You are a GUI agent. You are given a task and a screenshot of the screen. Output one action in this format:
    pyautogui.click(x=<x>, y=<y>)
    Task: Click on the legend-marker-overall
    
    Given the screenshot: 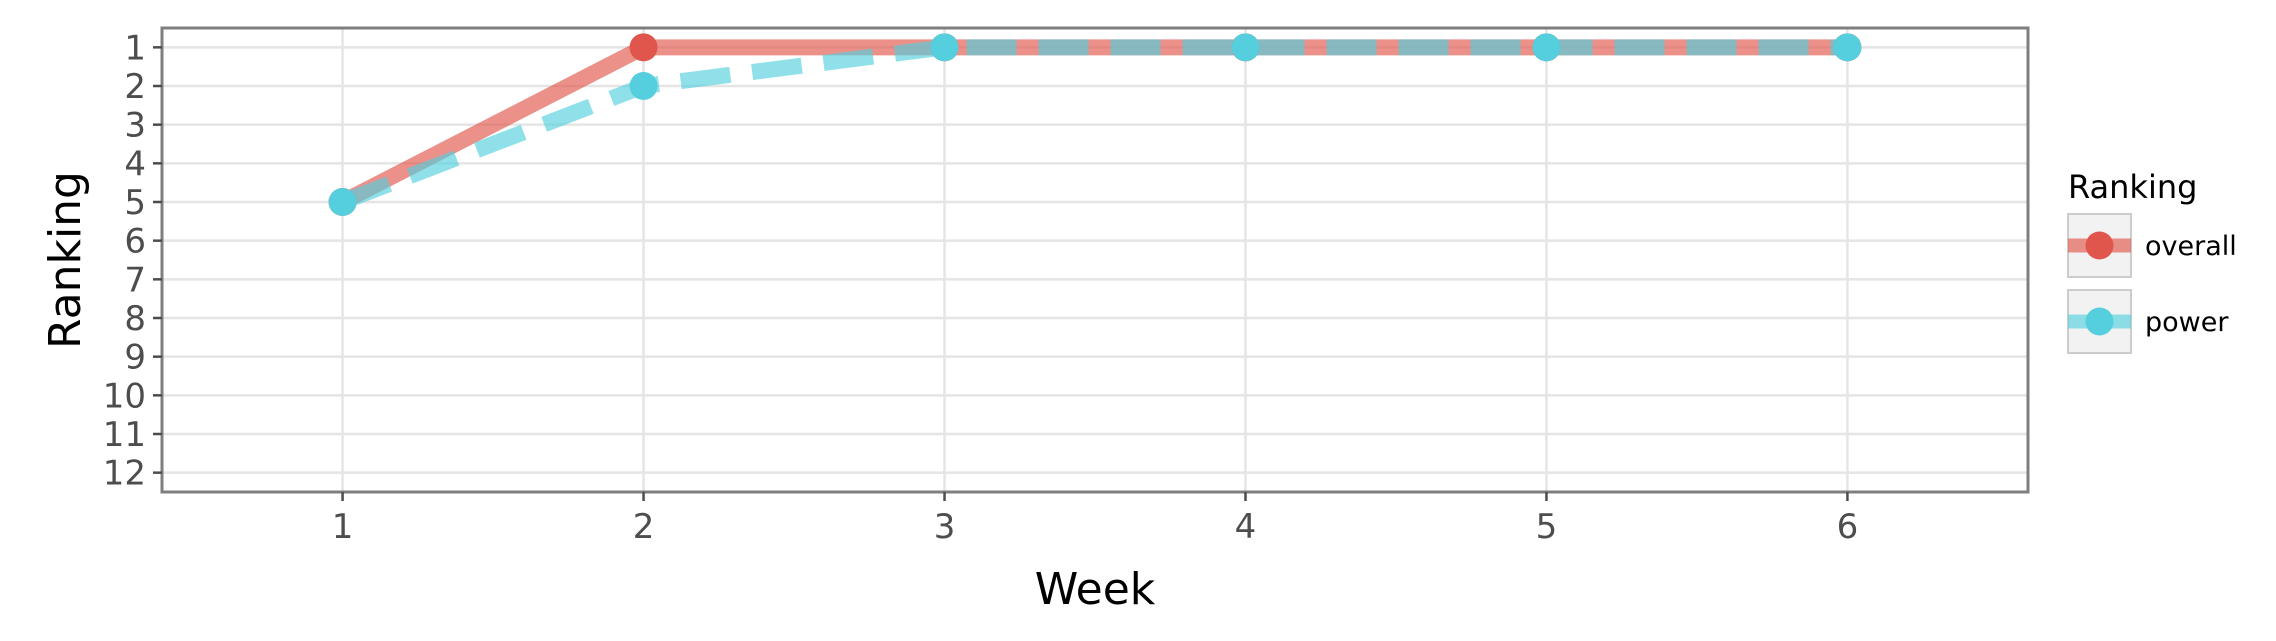 What is the action you would take?
    pyautogui.click(x=2099, y=245)
    